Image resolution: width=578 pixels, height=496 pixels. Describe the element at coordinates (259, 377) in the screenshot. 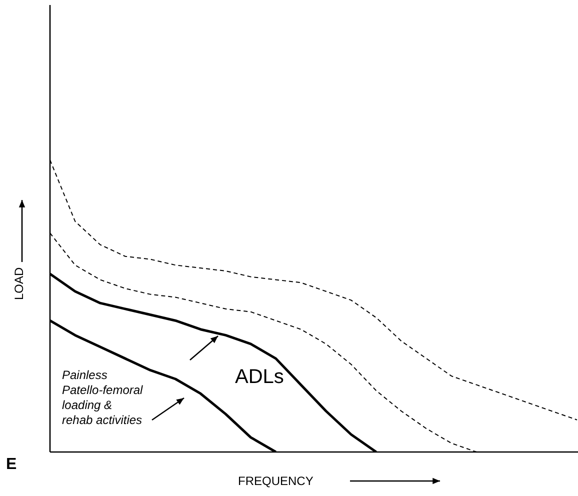

I see `annotation: ADLs` at that location.